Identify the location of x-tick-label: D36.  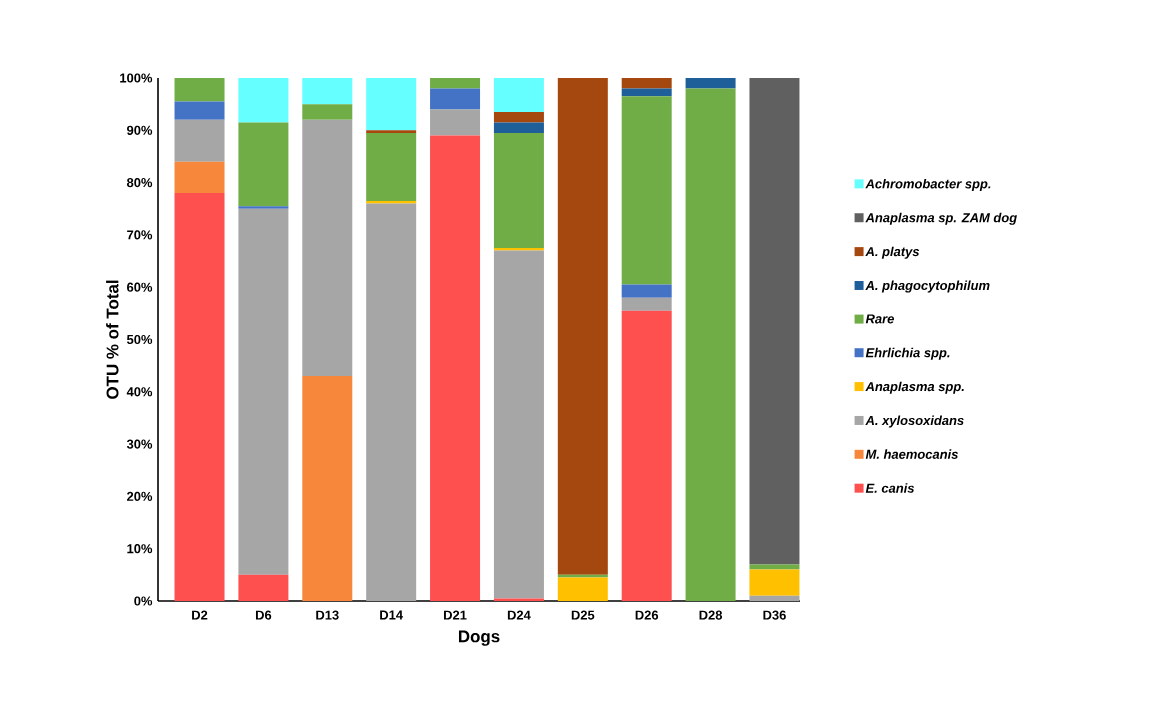
(774, 615).